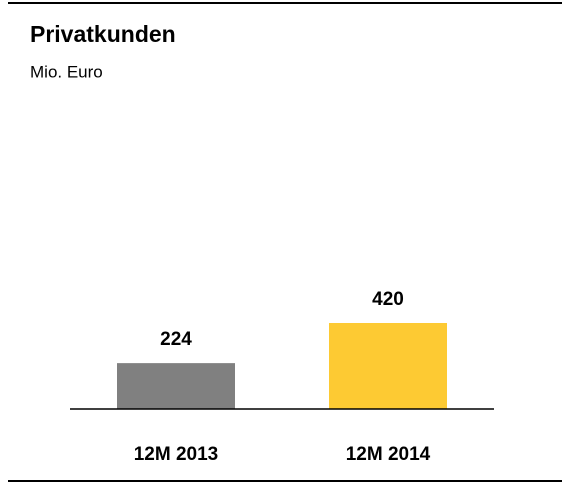 This screenshot has height=493, width=570. What do you see at coordinates (388, 454) in the screenshot?
I see `x-tick-label: 12M 2014` at bounding box center [388, 454].